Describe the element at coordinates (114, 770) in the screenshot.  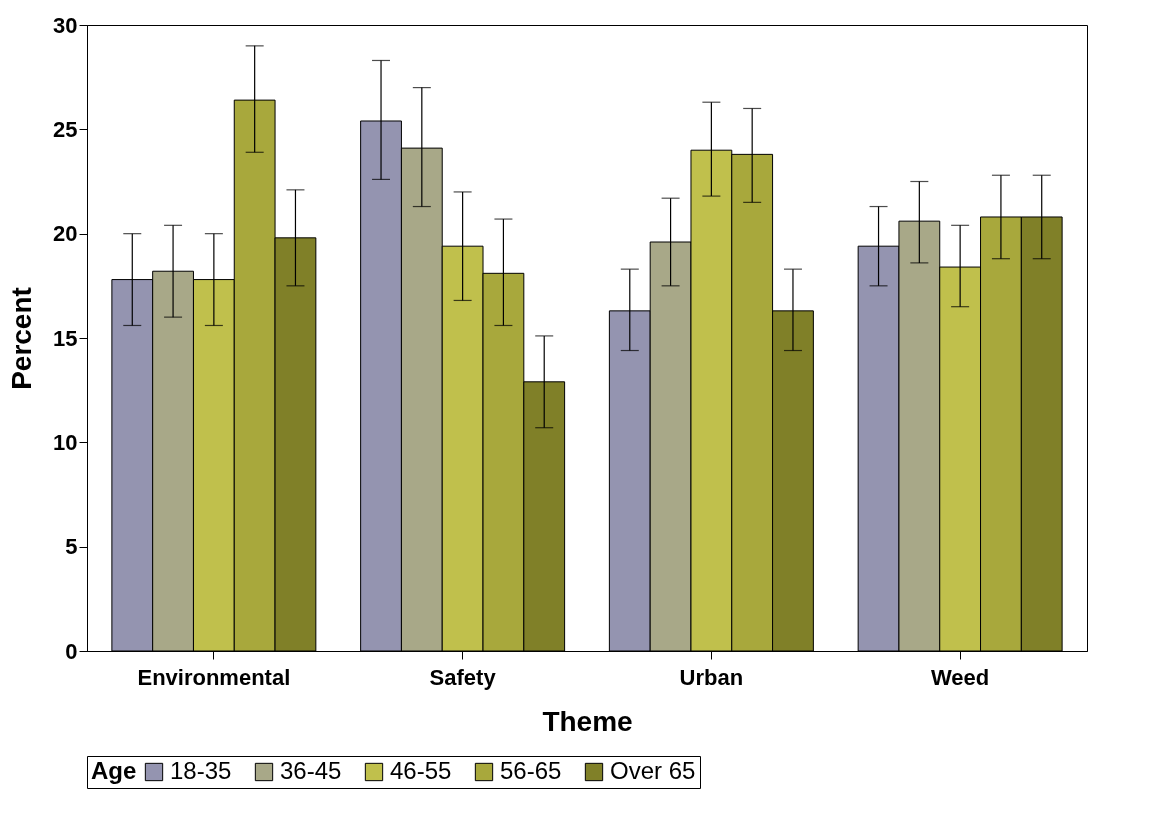
I see `legend-title: Age` at that location.